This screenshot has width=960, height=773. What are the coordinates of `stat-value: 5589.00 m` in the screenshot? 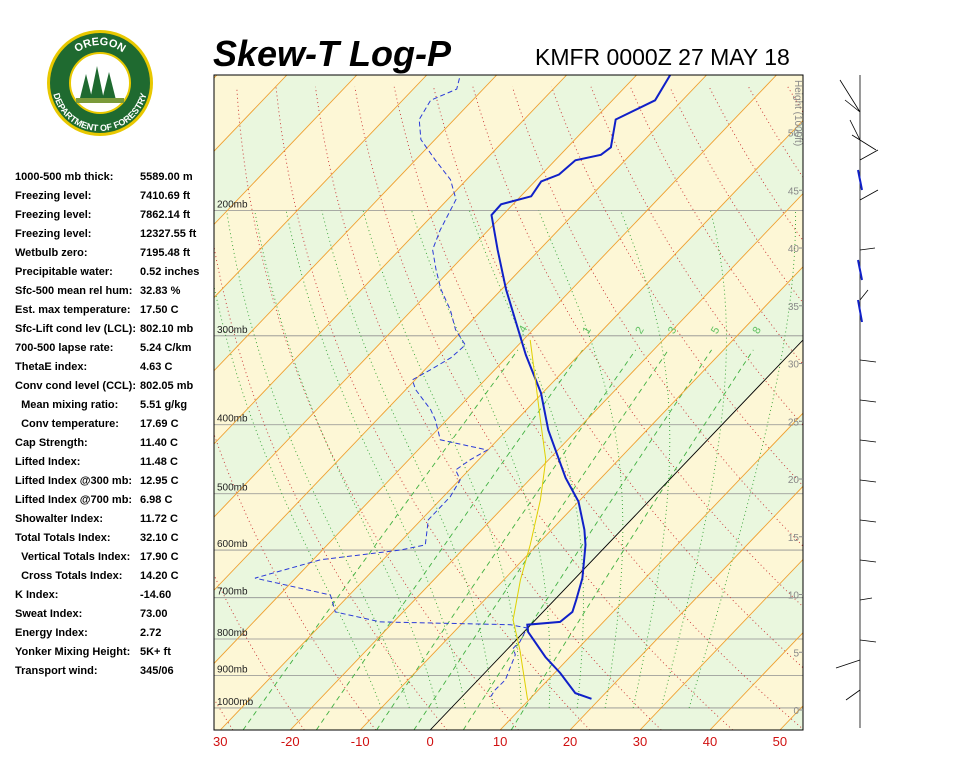 It's located at (166, 177).